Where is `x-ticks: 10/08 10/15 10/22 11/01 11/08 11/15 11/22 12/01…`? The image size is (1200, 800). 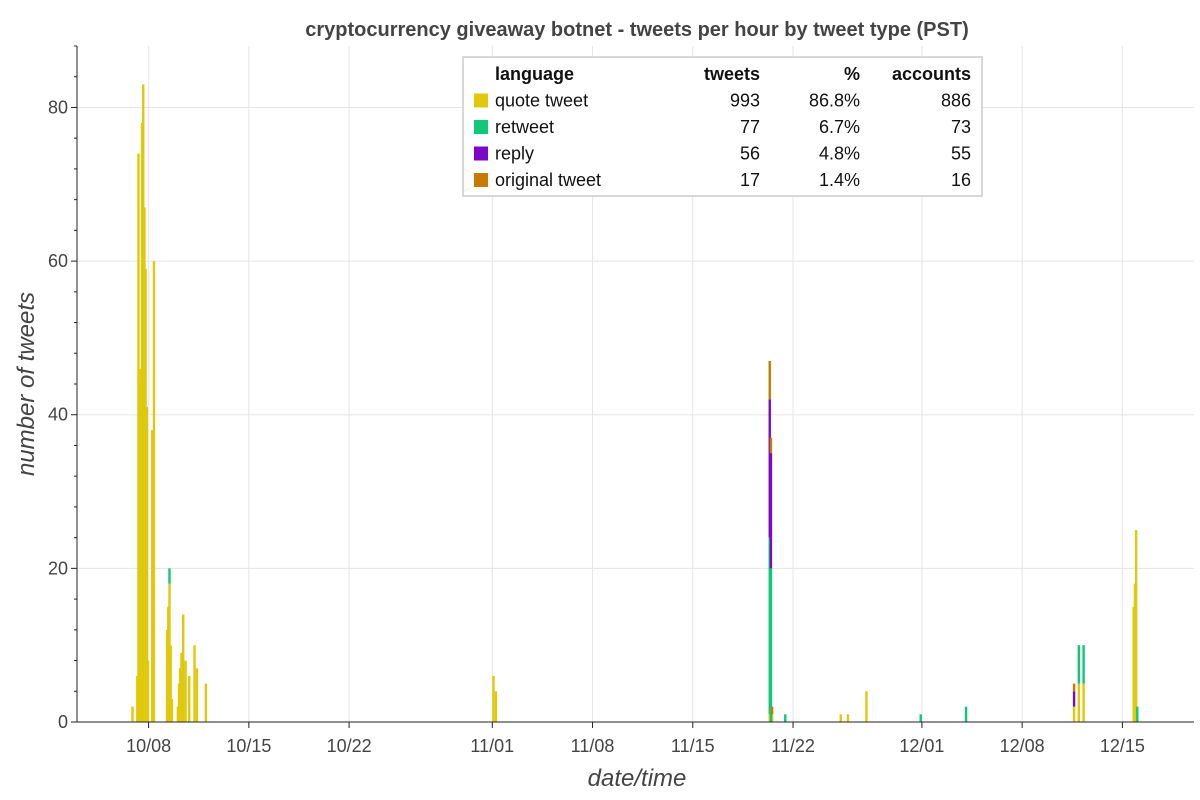
x-ticks: 10/08 10/15 10/22 11/01 11/08 11/15 11/22 12/01… is located at coordinates (635, 739).